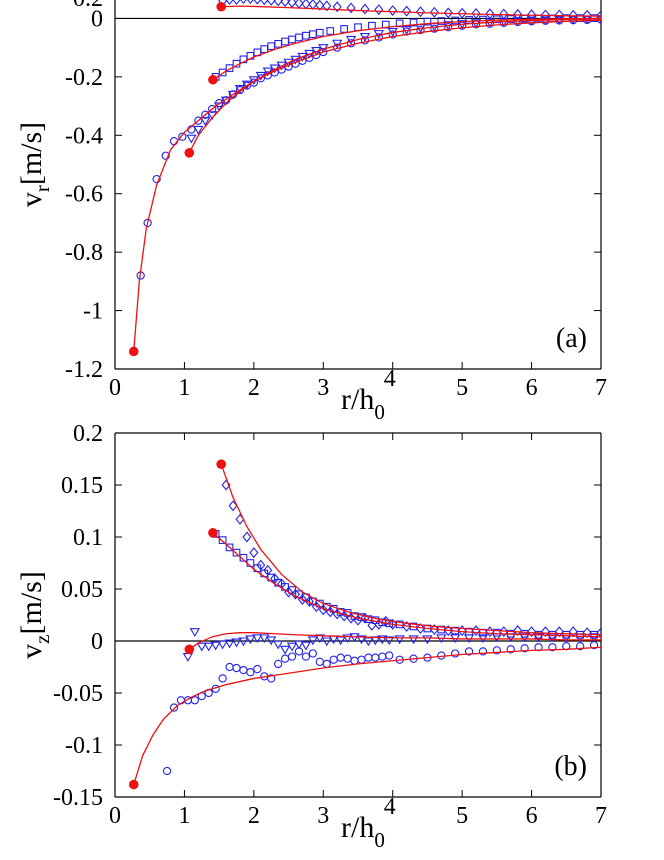 Image resolution: width=664 pixels, height=860 pixels. Describe the element at coordinates (82, 486) in the screenshot. I see `y-tick-label: 0.15` at that location.